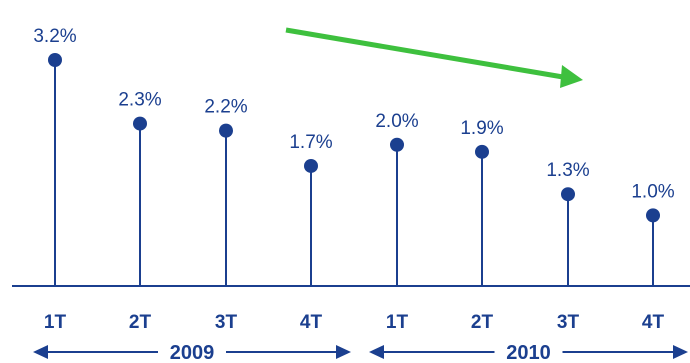 This screenshot has height=363, width=690. Describe the element at coordinates (310, 142) in the screenshot. I see `value-label: 1.7%` at that location.